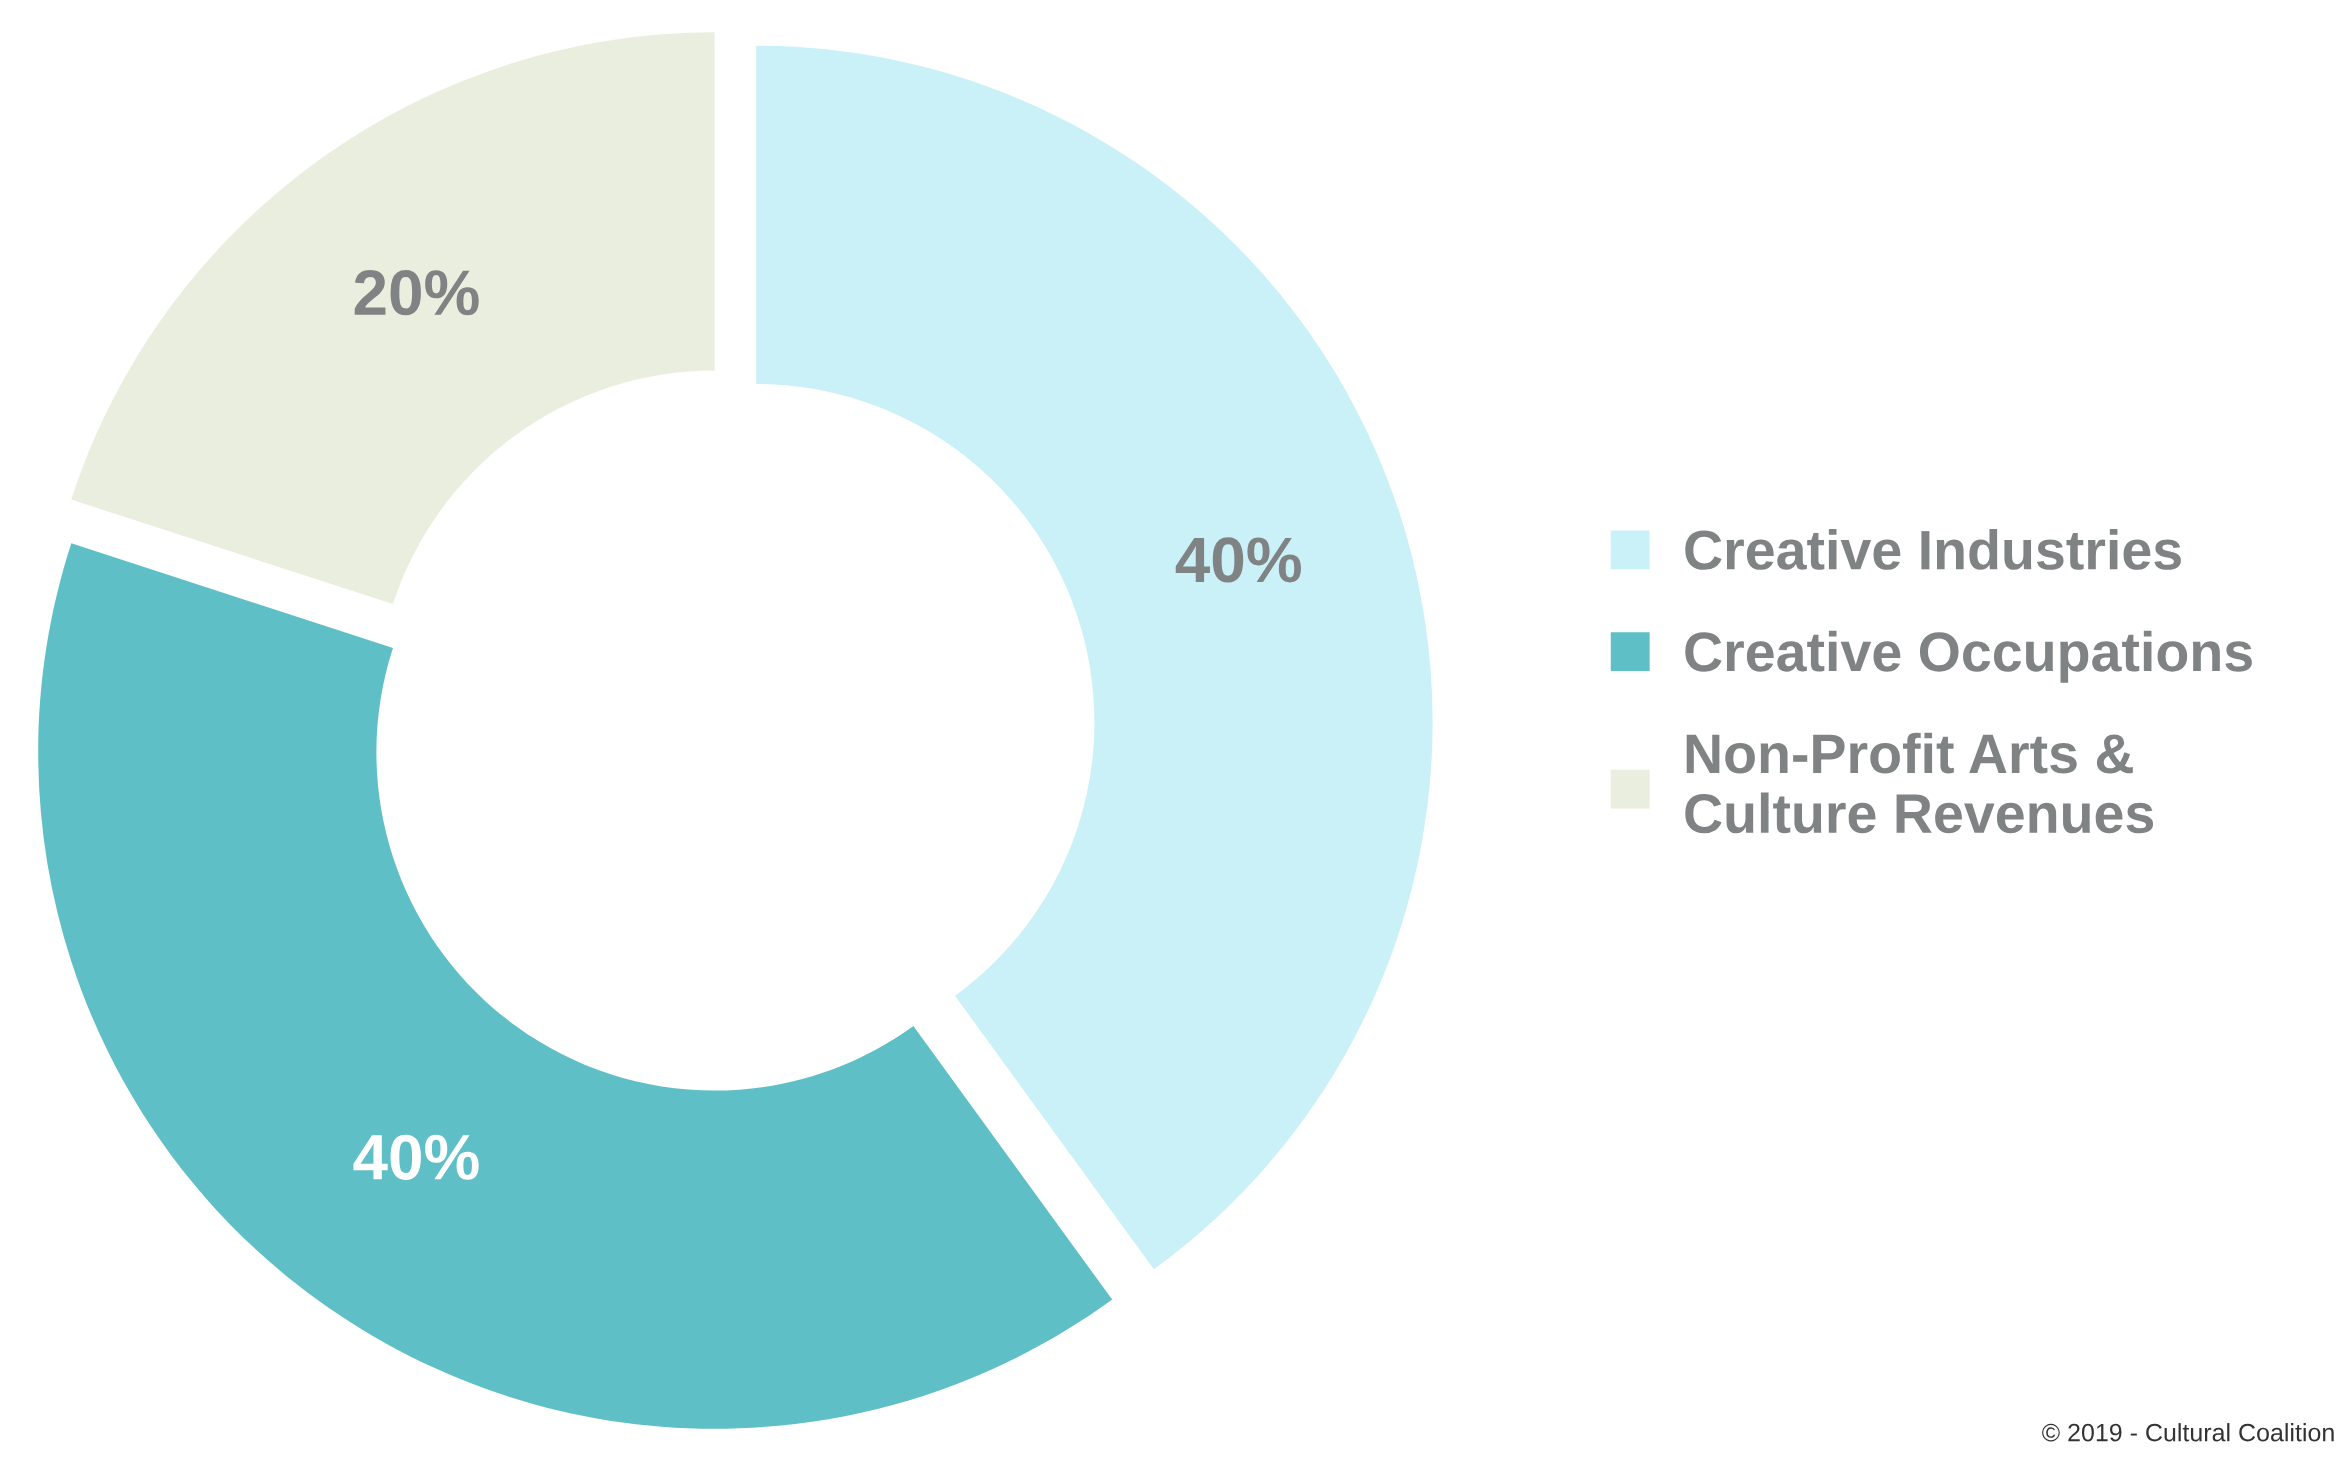 The image size is (2347, 1461). Describe the element at coordinates (1919, 783) in the screenshot. I see `legend-label: Non-Profit Arts & Culture Revenues` at that location.